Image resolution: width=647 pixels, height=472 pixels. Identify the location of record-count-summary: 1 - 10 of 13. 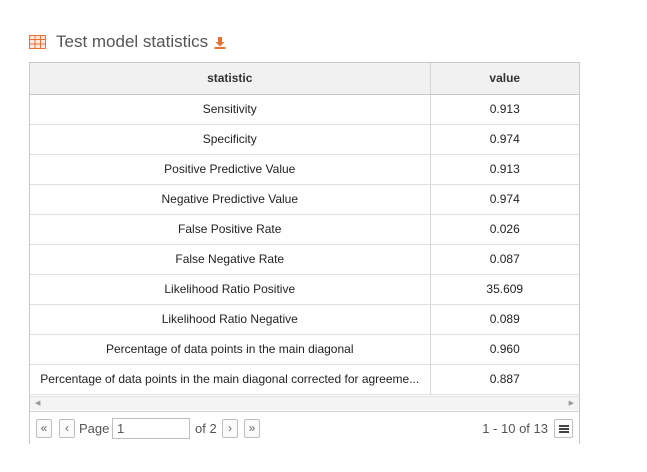
(515, 428).